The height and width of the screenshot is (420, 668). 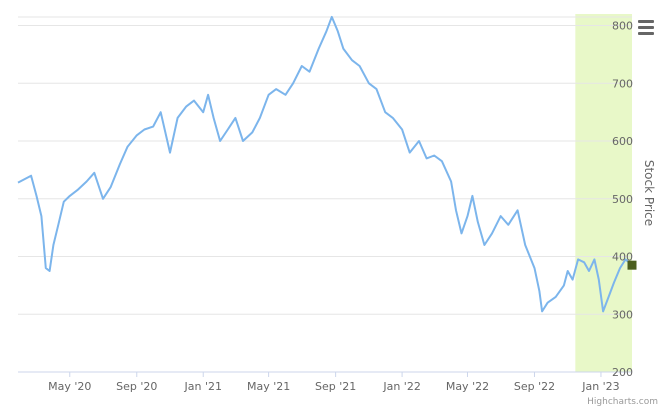 I want to click on y-tick-label: 700, so click(x=622, y=83).